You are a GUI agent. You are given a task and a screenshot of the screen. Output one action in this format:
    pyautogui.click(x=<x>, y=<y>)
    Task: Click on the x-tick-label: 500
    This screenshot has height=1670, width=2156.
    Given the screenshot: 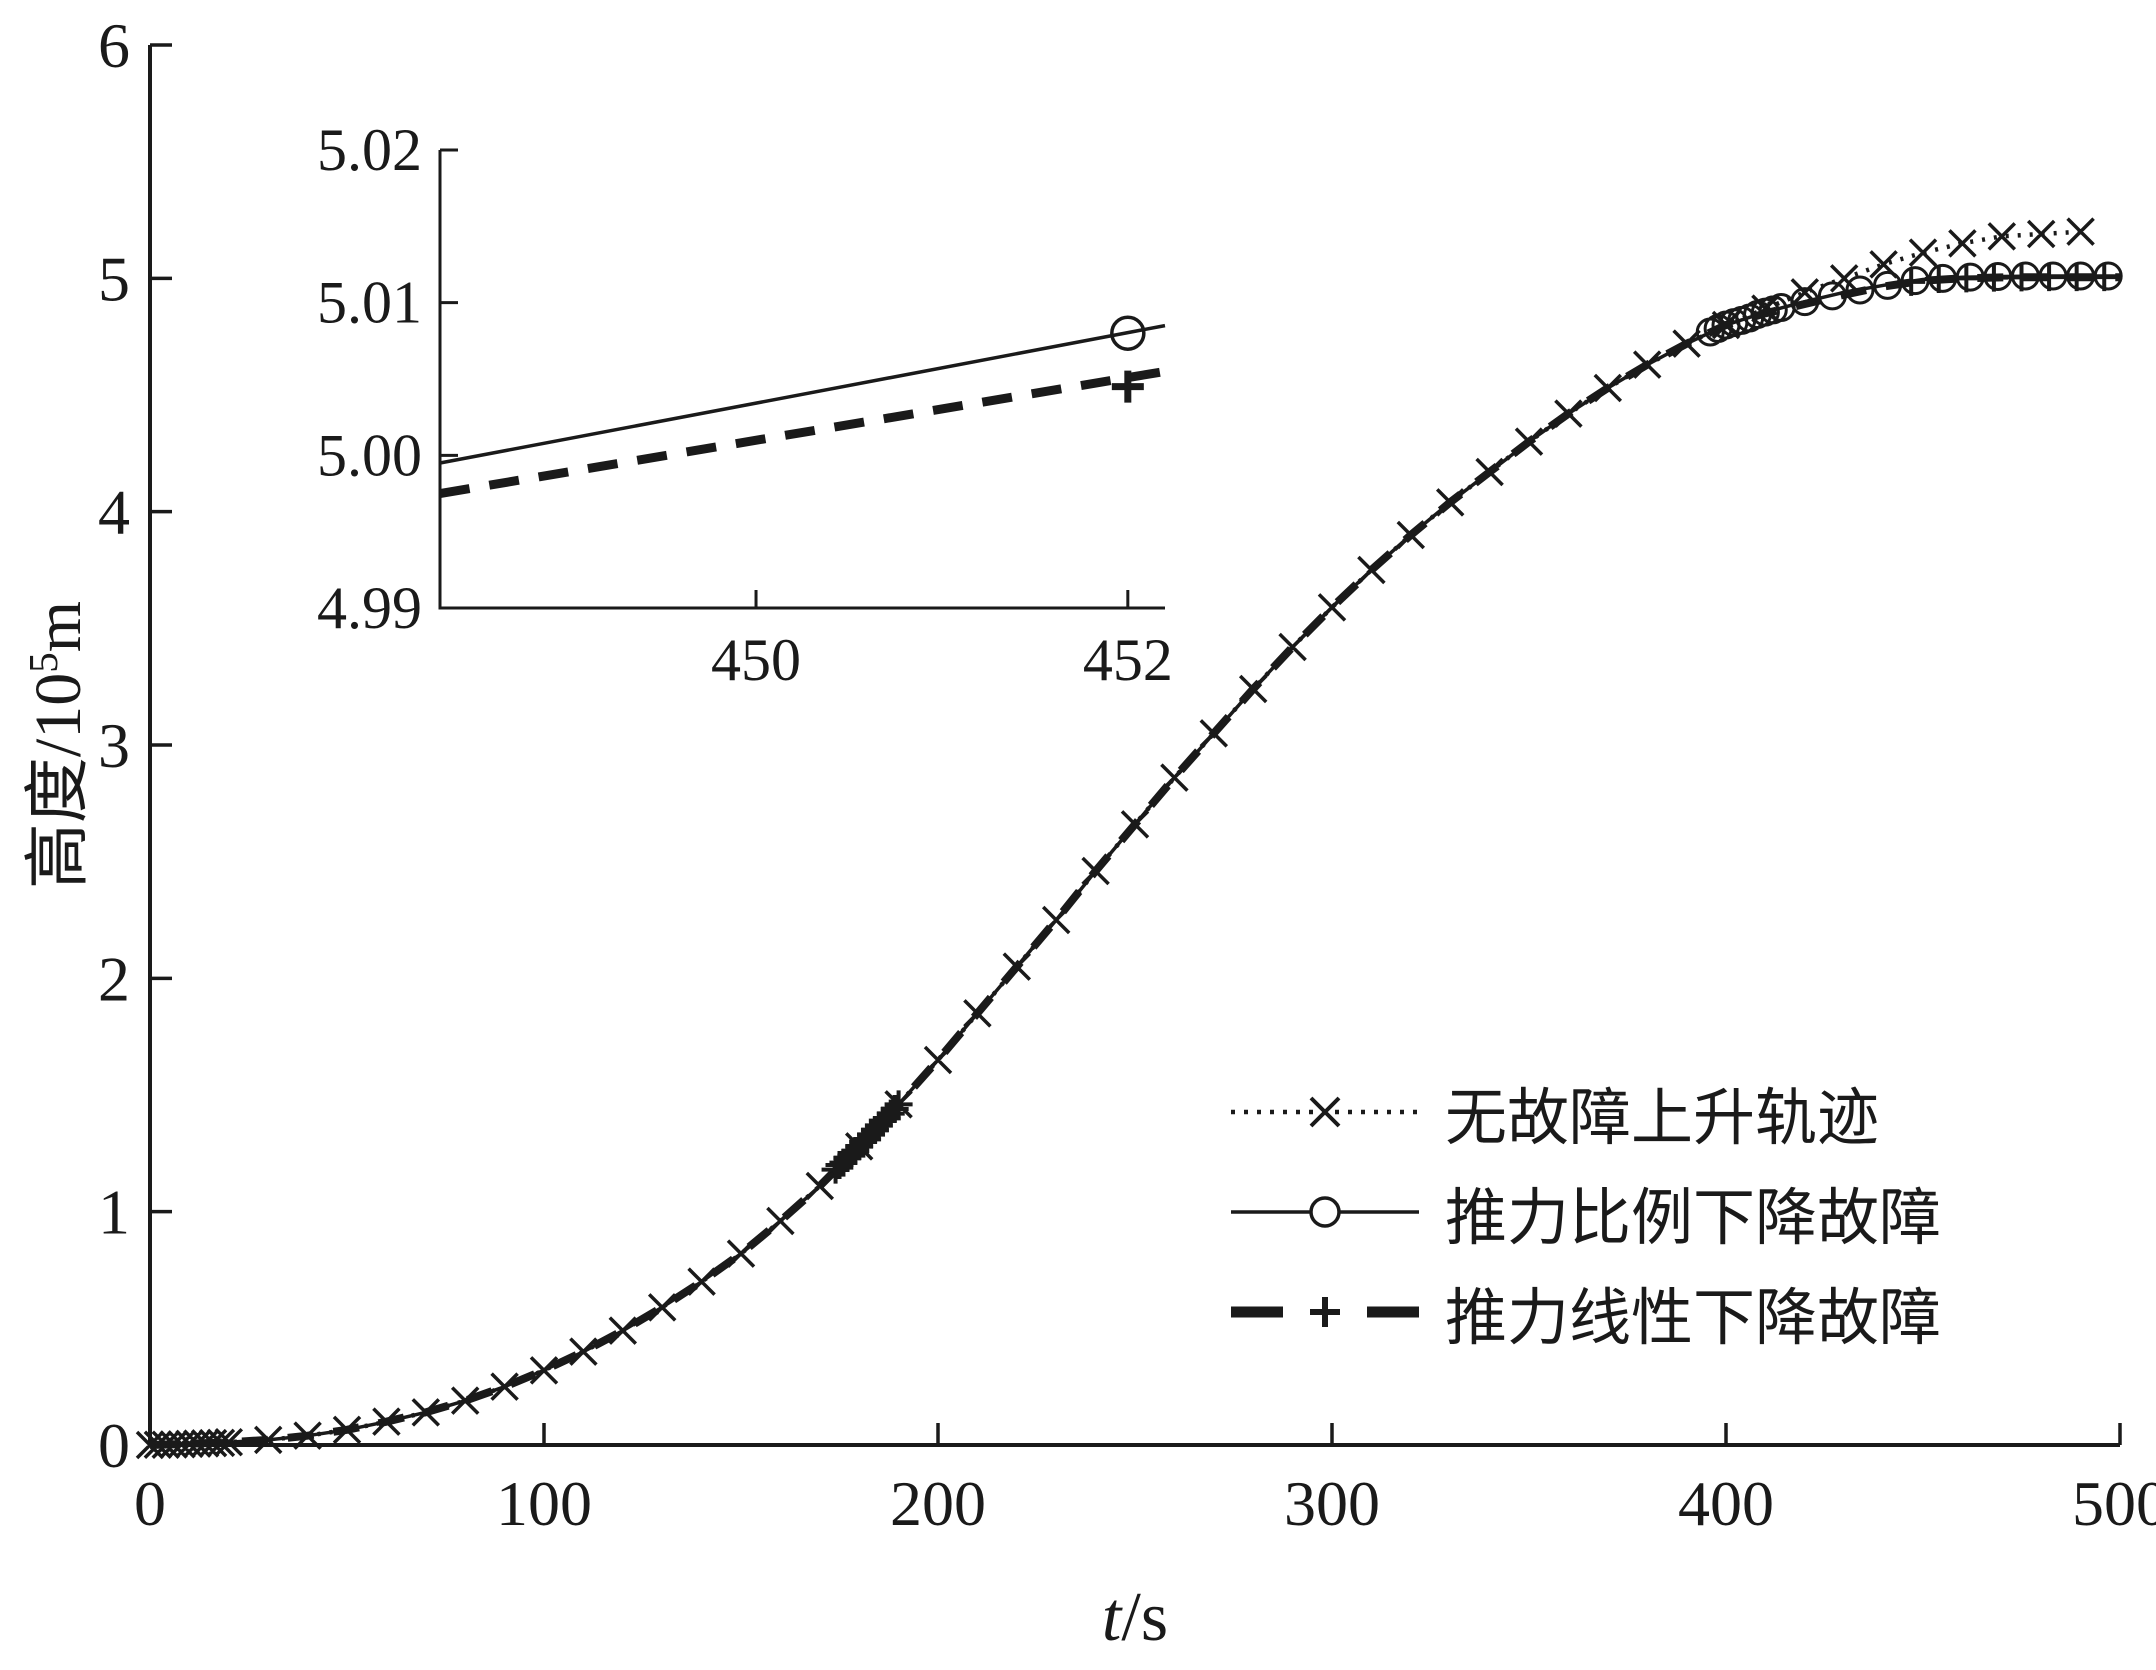 What is the action you would take?
    pyautogui.click(x=2114, y=1503)
    